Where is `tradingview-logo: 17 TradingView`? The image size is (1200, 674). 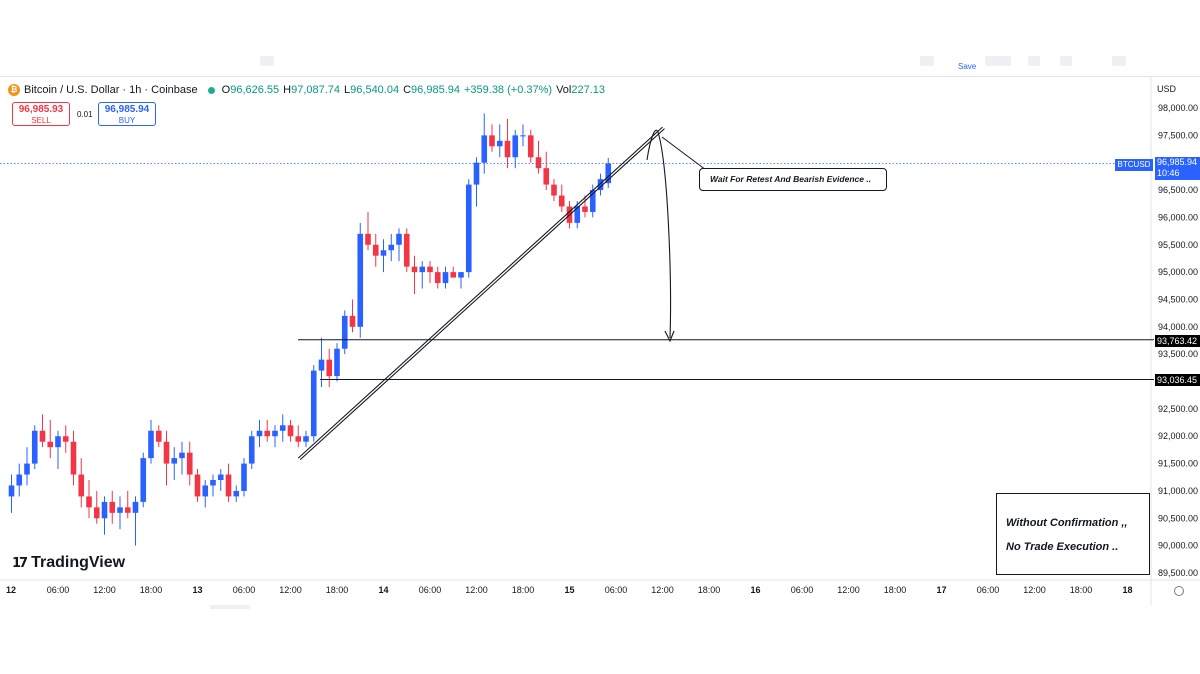
tradingview-logo: 17 TradingView is located at coordinates (68, 563).